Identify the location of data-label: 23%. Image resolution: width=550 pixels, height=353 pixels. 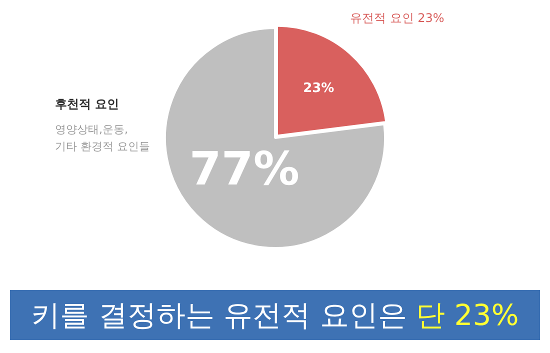
(318, 88).